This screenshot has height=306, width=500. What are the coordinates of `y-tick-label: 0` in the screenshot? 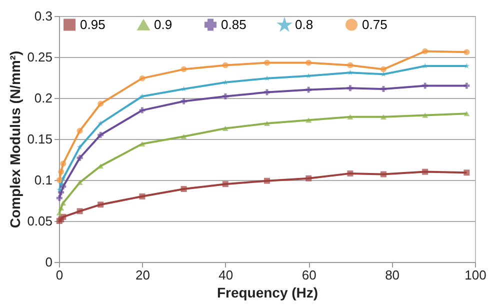 It's located at (48, 262).